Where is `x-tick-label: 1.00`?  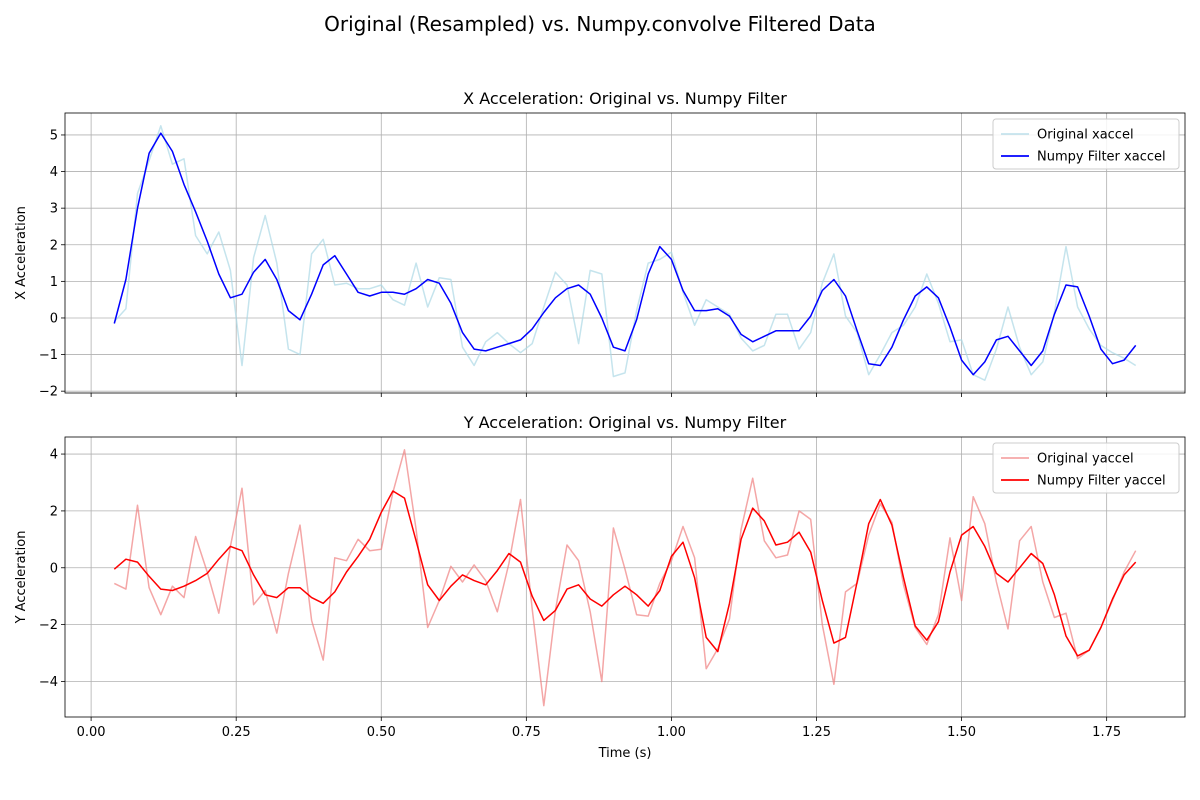
x-tick-label: 1.00 is located at coordinates (671, 732).